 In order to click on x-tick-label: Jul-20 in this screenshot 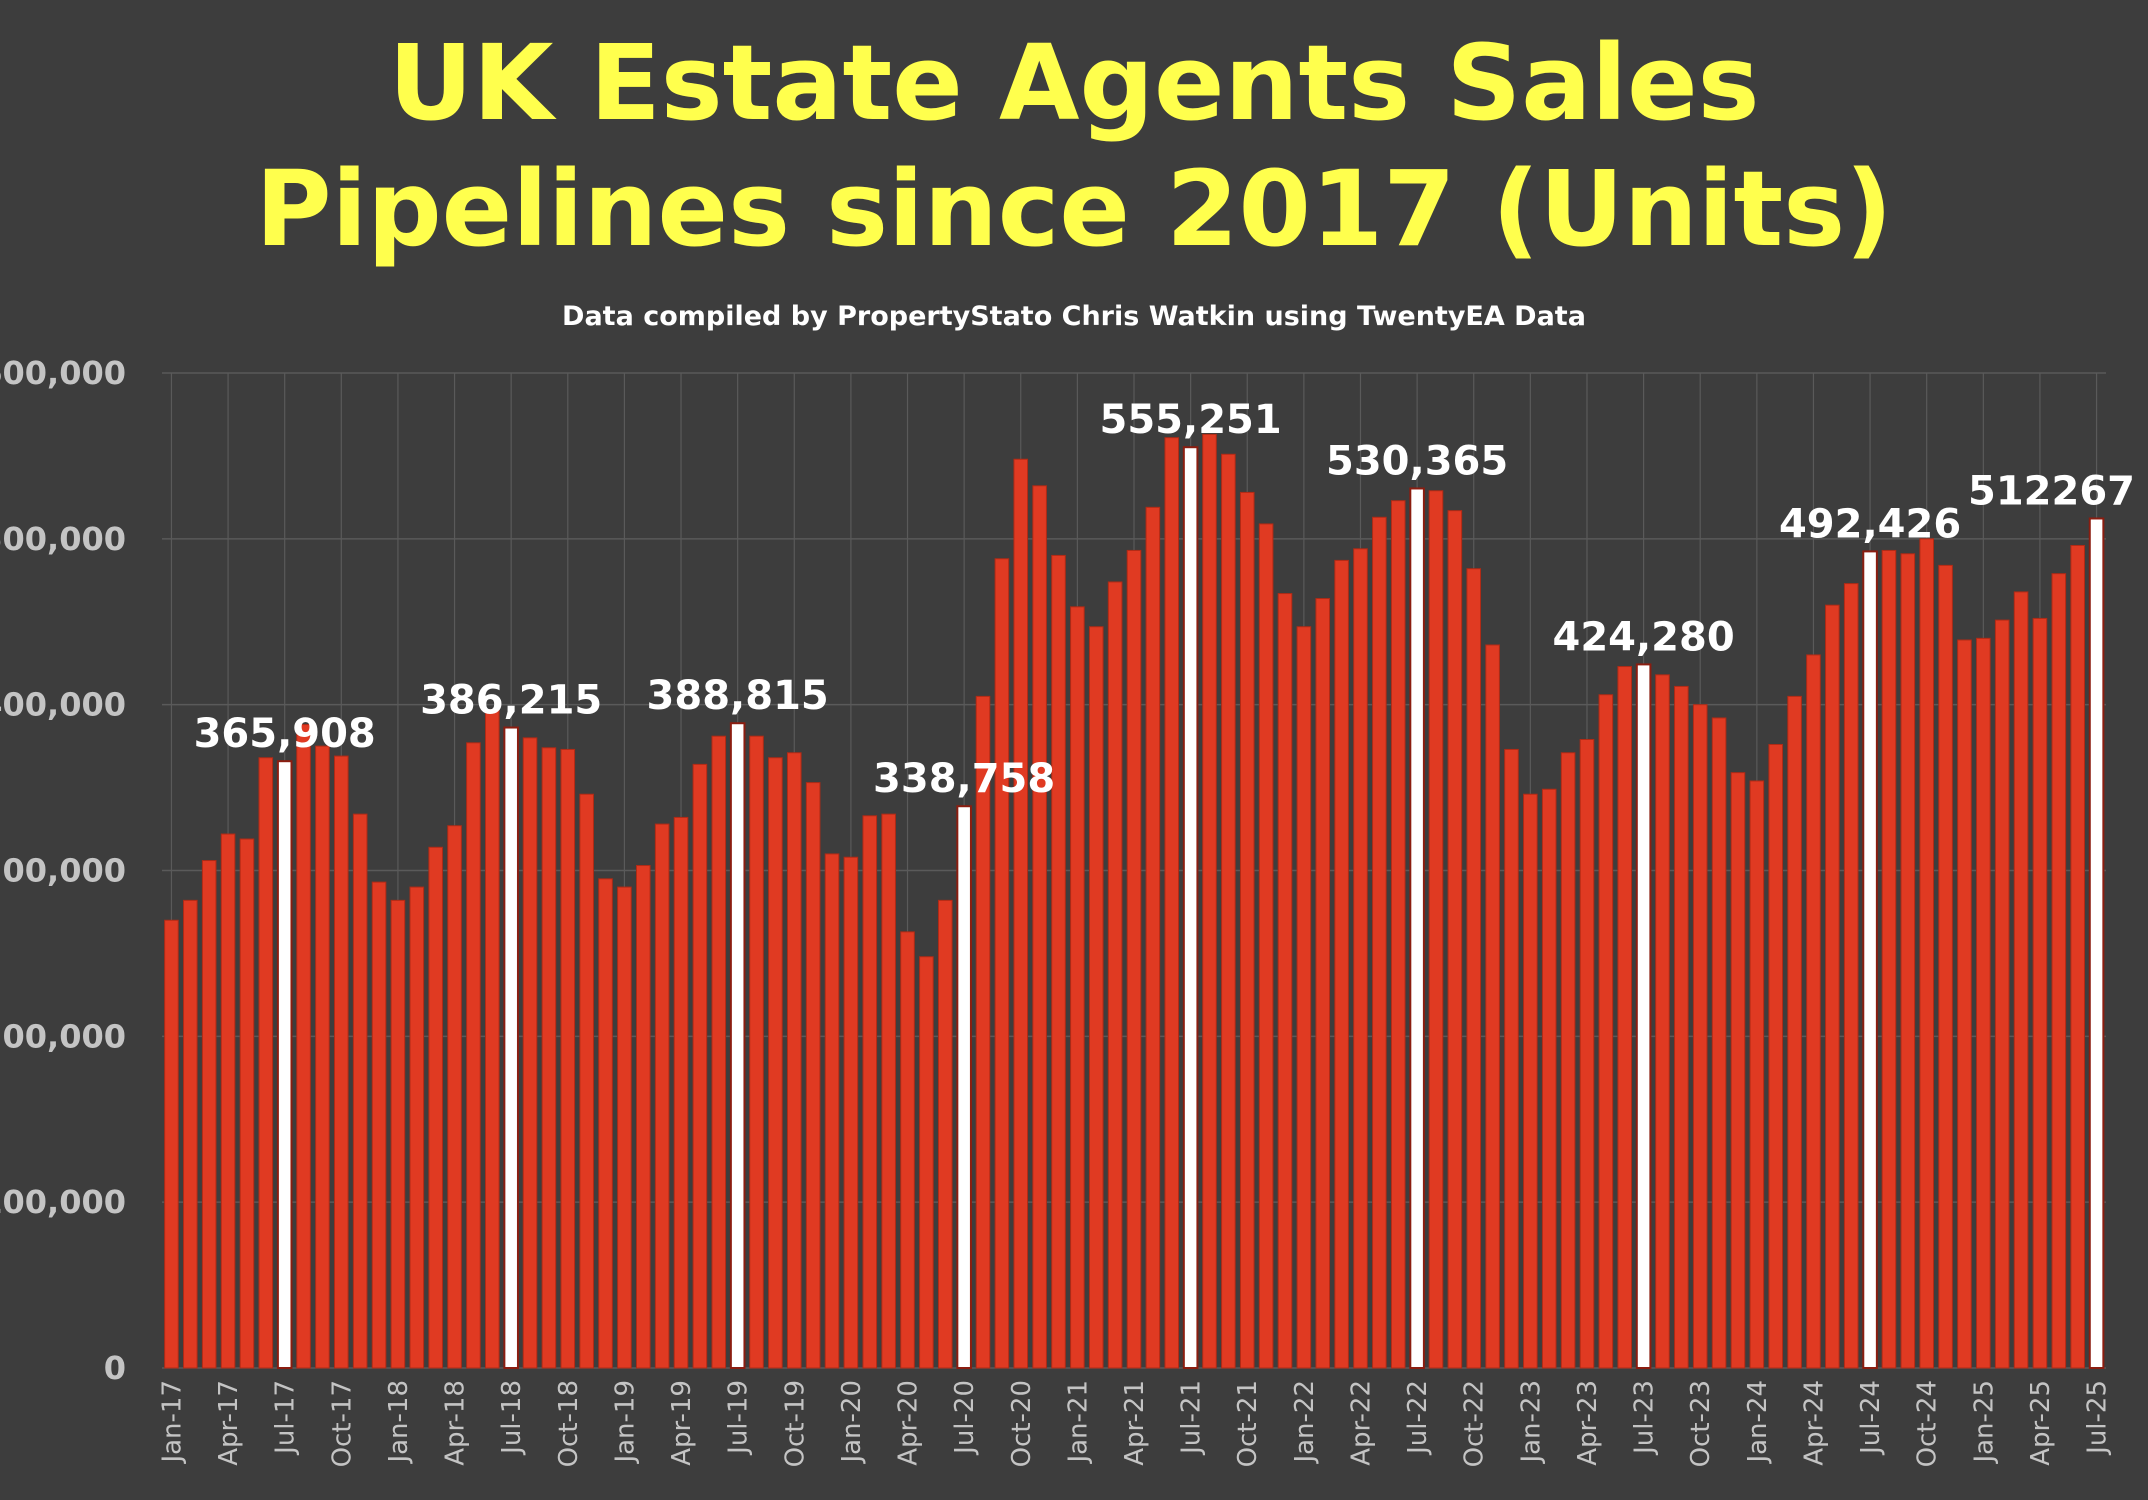, I will do `click(965, 1418)`.